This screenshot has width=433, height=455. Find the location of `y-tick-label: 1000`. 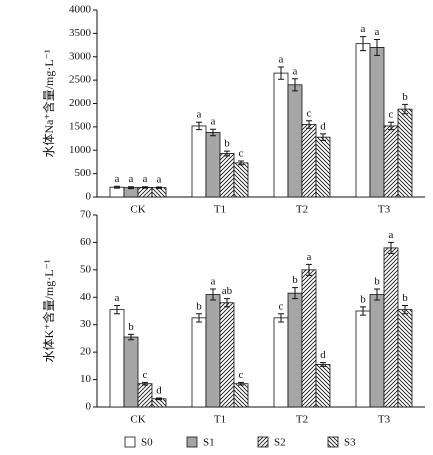

y-tick-label: 1000 is located at coordinates (80, 150).